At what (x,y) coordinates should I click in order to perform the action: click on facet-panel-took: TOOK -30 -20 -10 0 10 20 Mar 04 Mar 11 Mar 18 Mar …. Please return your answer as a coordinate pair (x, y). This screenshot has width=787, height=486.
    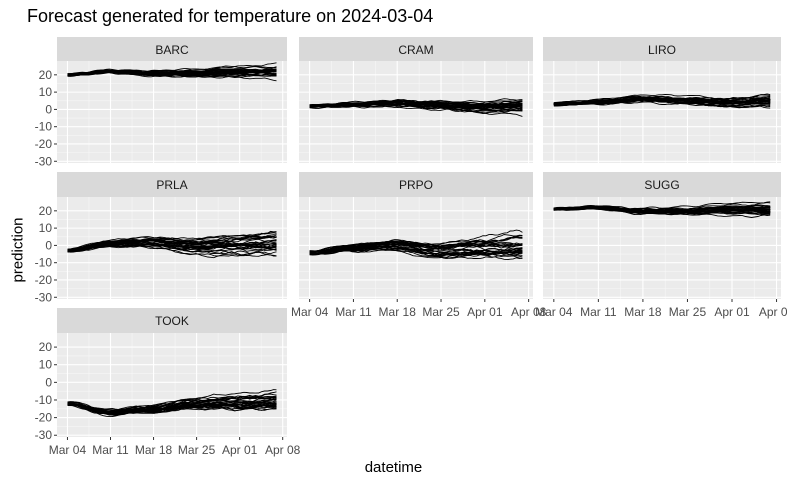
    Looking at the image, I should click on (168, 382).